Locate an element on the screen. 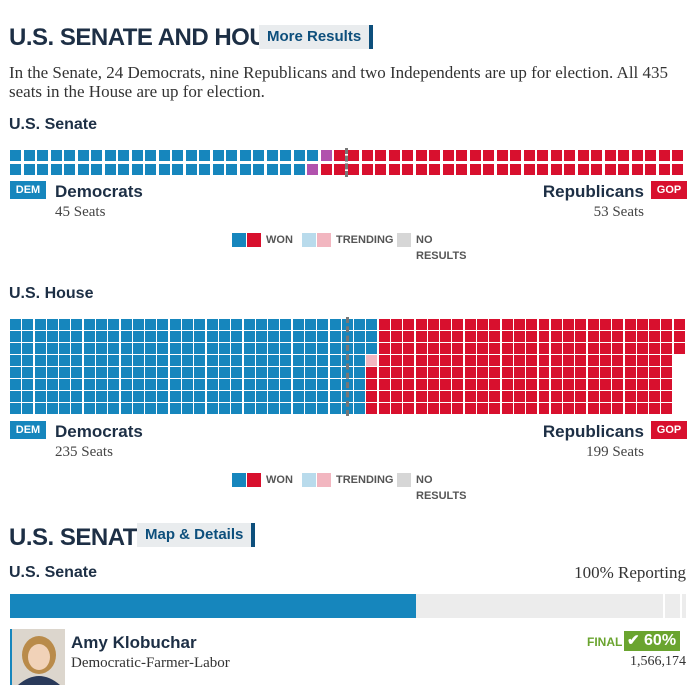 This screenshot has width=694, height=694. results-bar is located at coordinates (348, 606).